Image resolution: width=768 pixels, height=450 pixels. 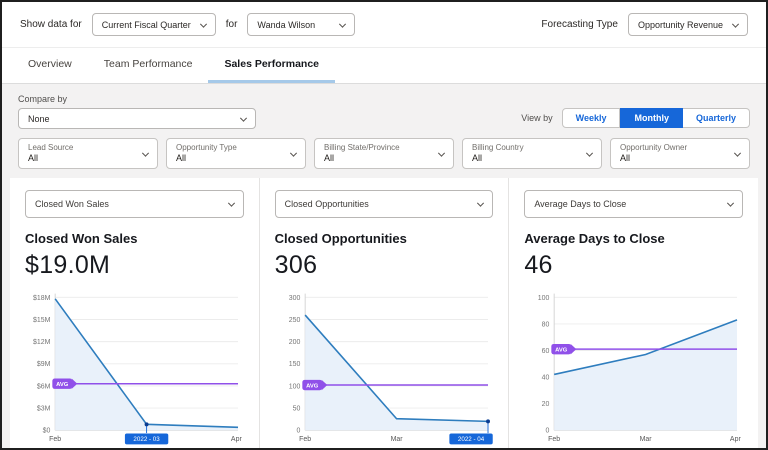 What do you see at coordinates (294, 320) in the screenshot?
I see `svg-text: 250` at bounding box center [294, 320].